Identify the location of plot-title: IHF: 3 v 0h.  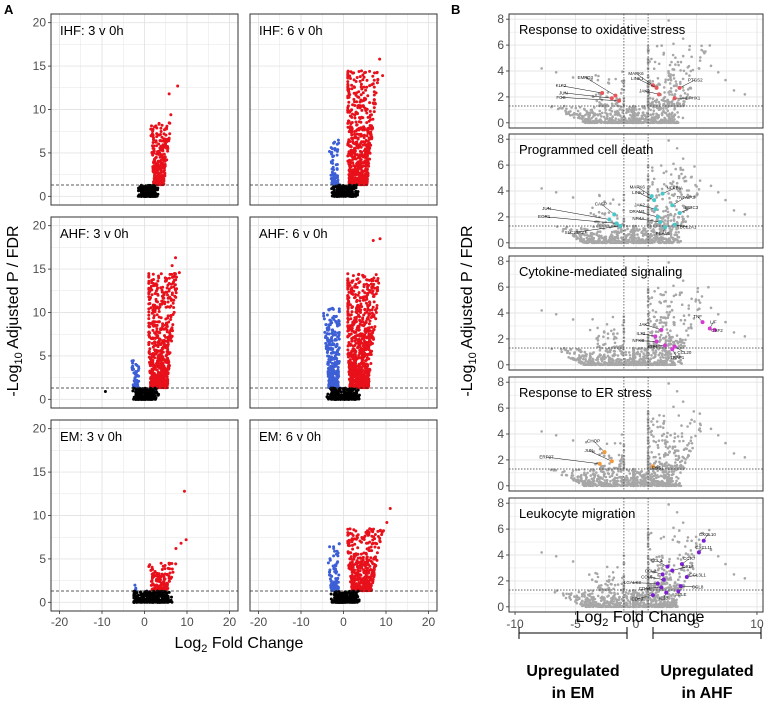
(92, 30).